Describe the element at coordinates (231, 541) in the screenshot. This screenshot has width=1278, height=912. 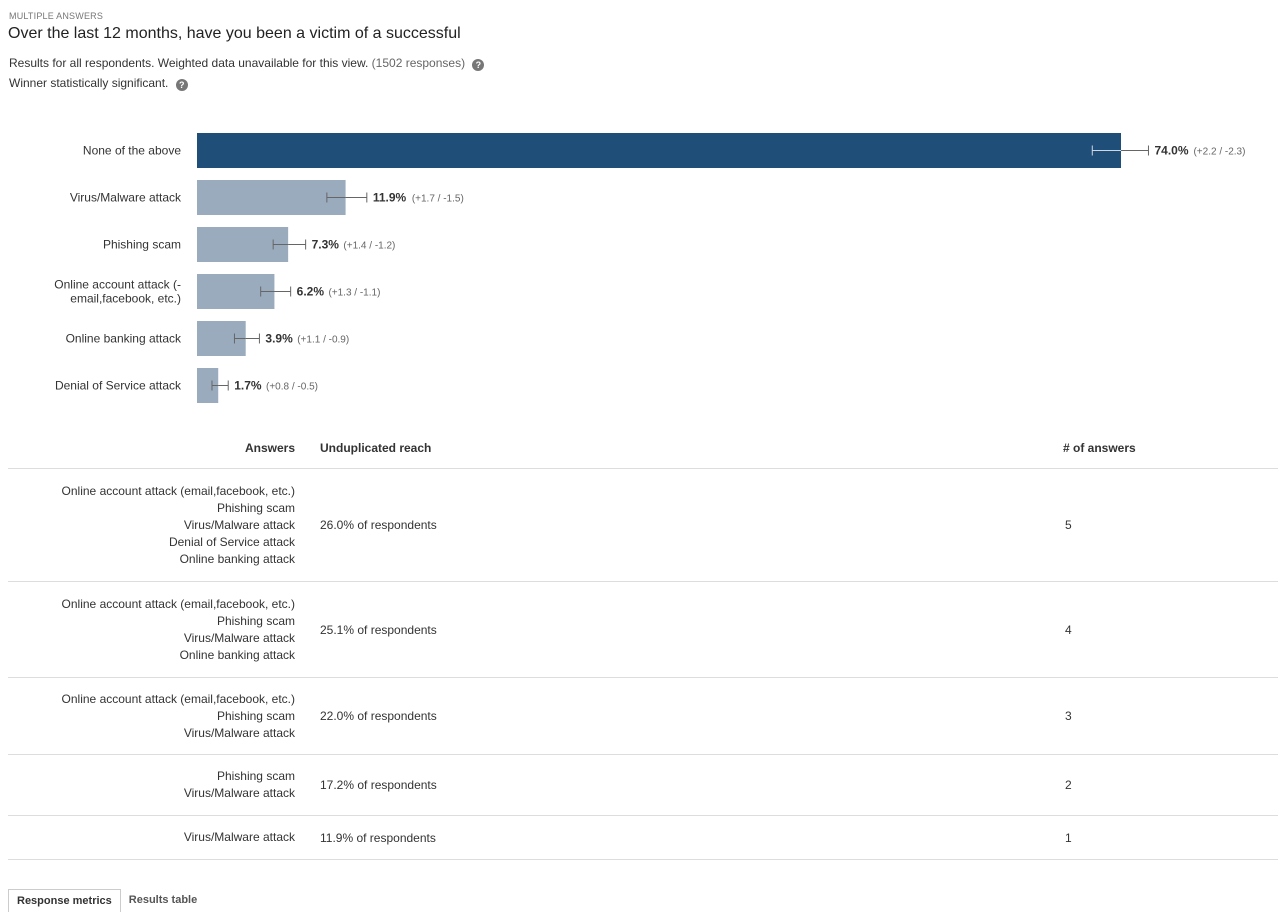
I see `answer-item: Denial of Service attack` at that location.